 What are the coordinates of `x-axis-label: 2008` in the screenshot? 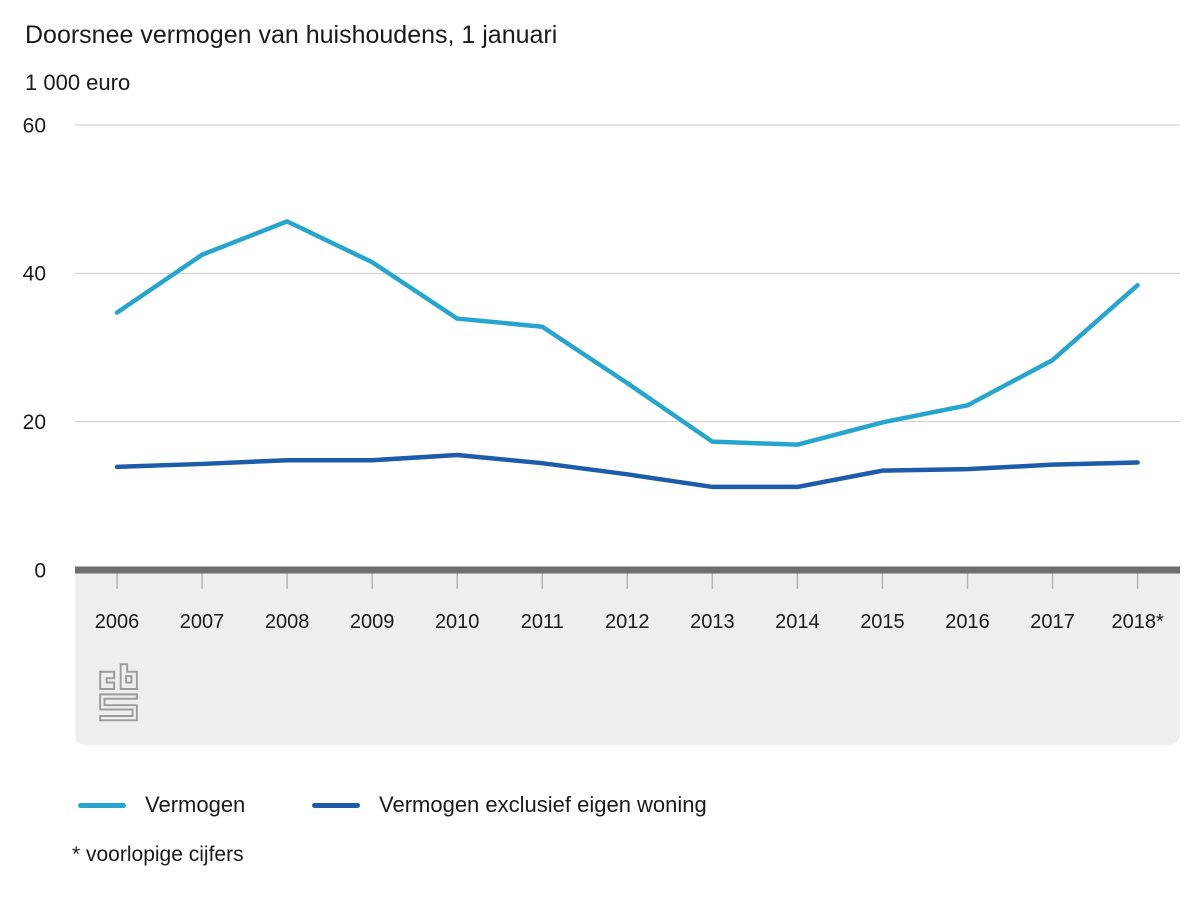 It's located at (287, 622).